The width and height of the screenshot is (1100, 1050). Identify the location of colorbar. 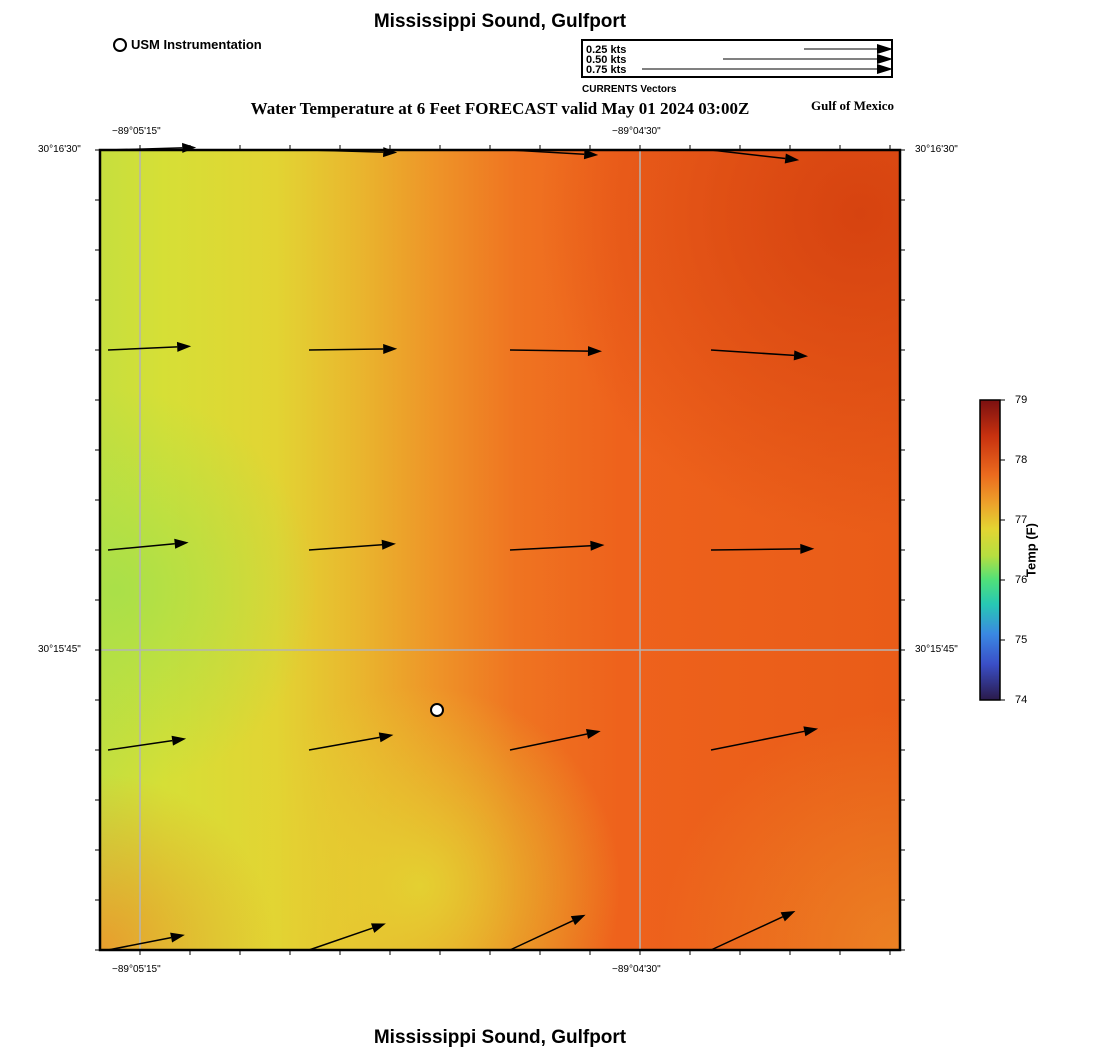
(992, 550).